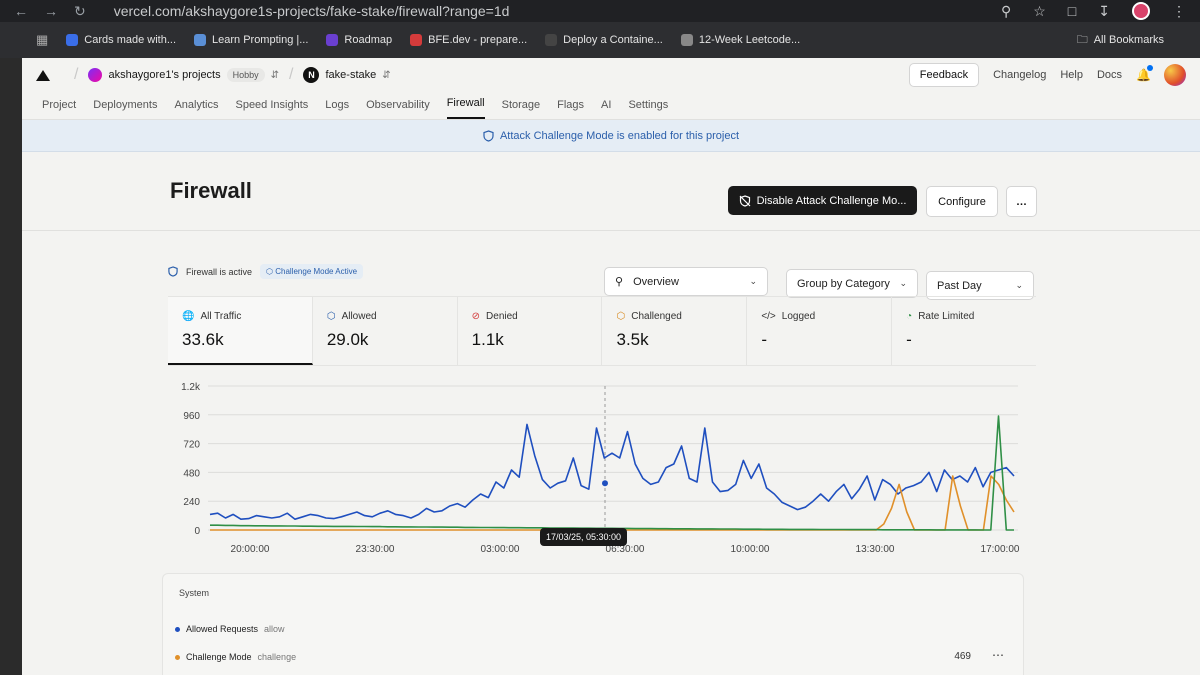 Image resolution: width=1200 pixels, height=675 pixels. Describe the element at coordinates (1109, 75) in the screenshot. I see `docs-link: Docs` at that location.